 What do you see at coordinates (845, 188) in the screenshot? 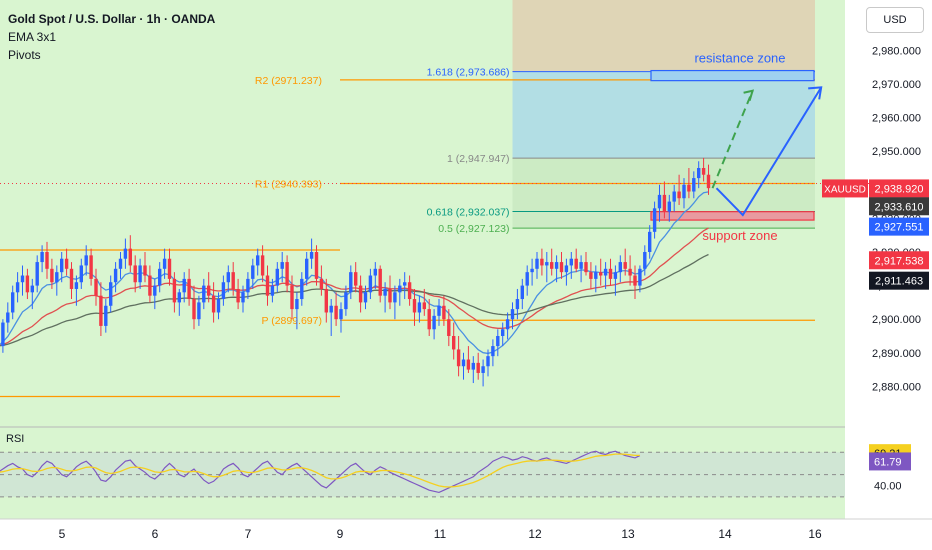
I see `symbol-tag` at bounding box center [845, 188].